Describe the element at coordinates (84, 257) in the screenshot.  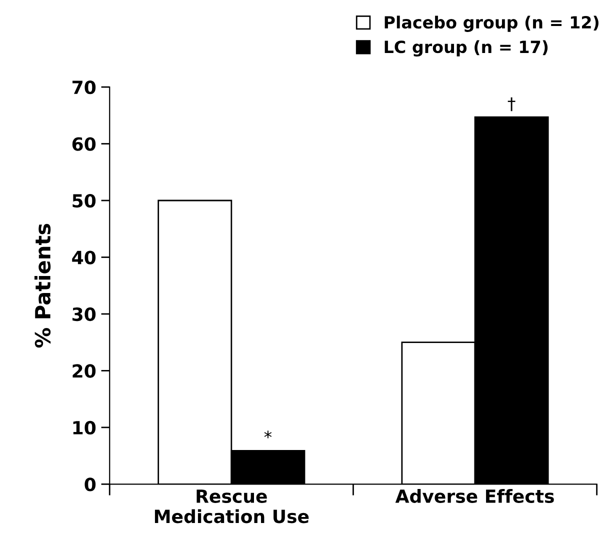
I see `y-tick-label: 40` at that location.